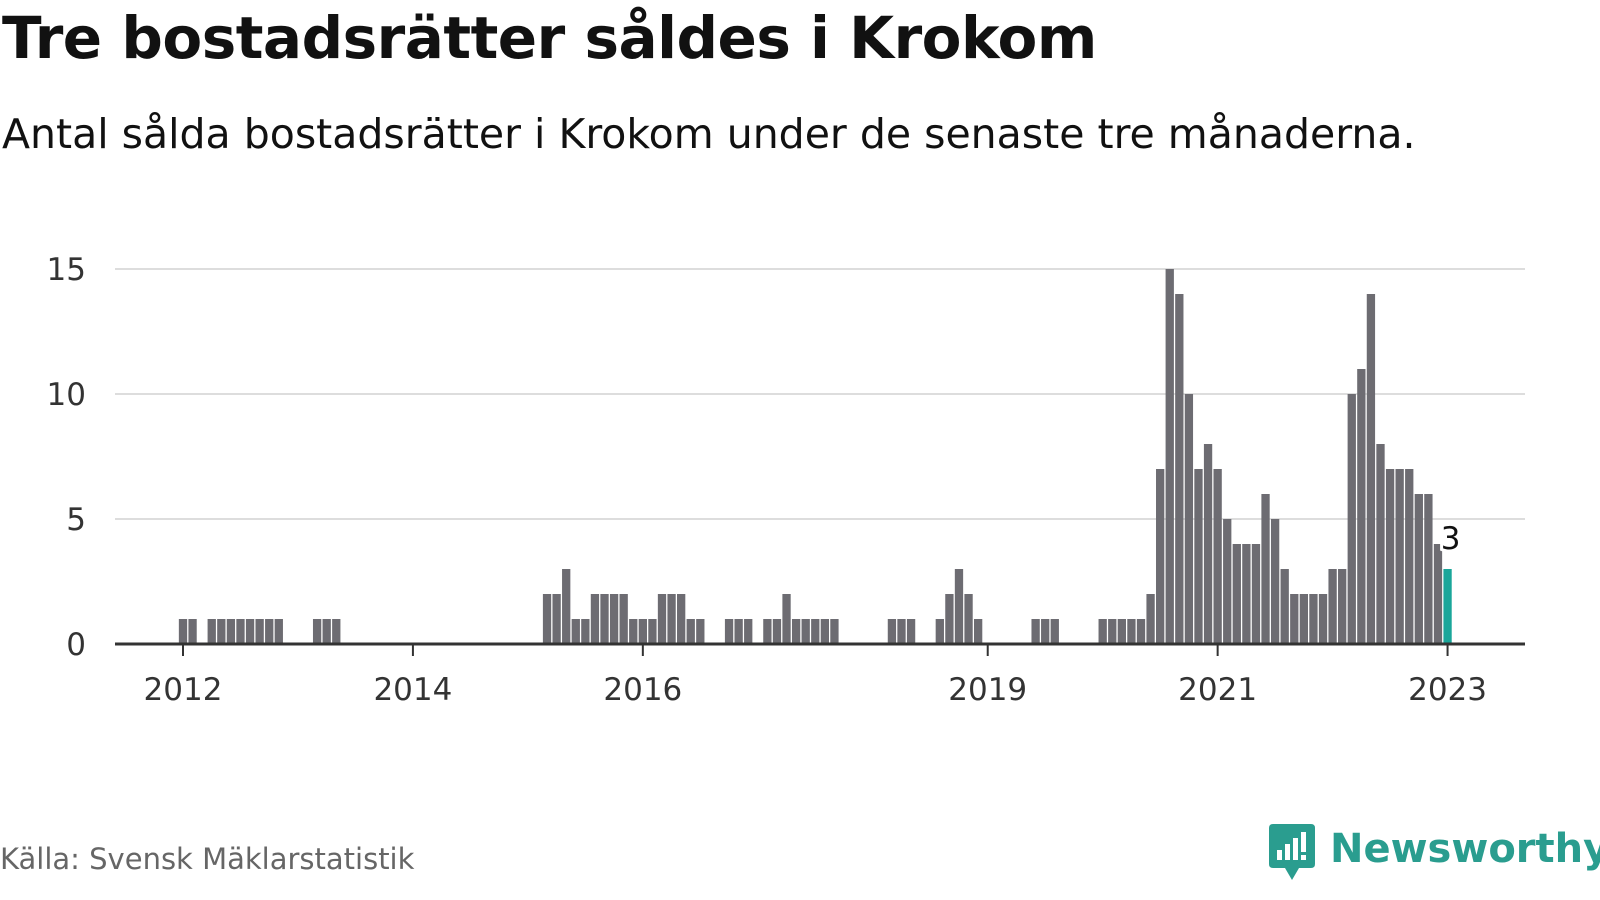 This screenshot has width=1600, height=900. I want to click on x-tick-label: 2023, so click(1447, 690).